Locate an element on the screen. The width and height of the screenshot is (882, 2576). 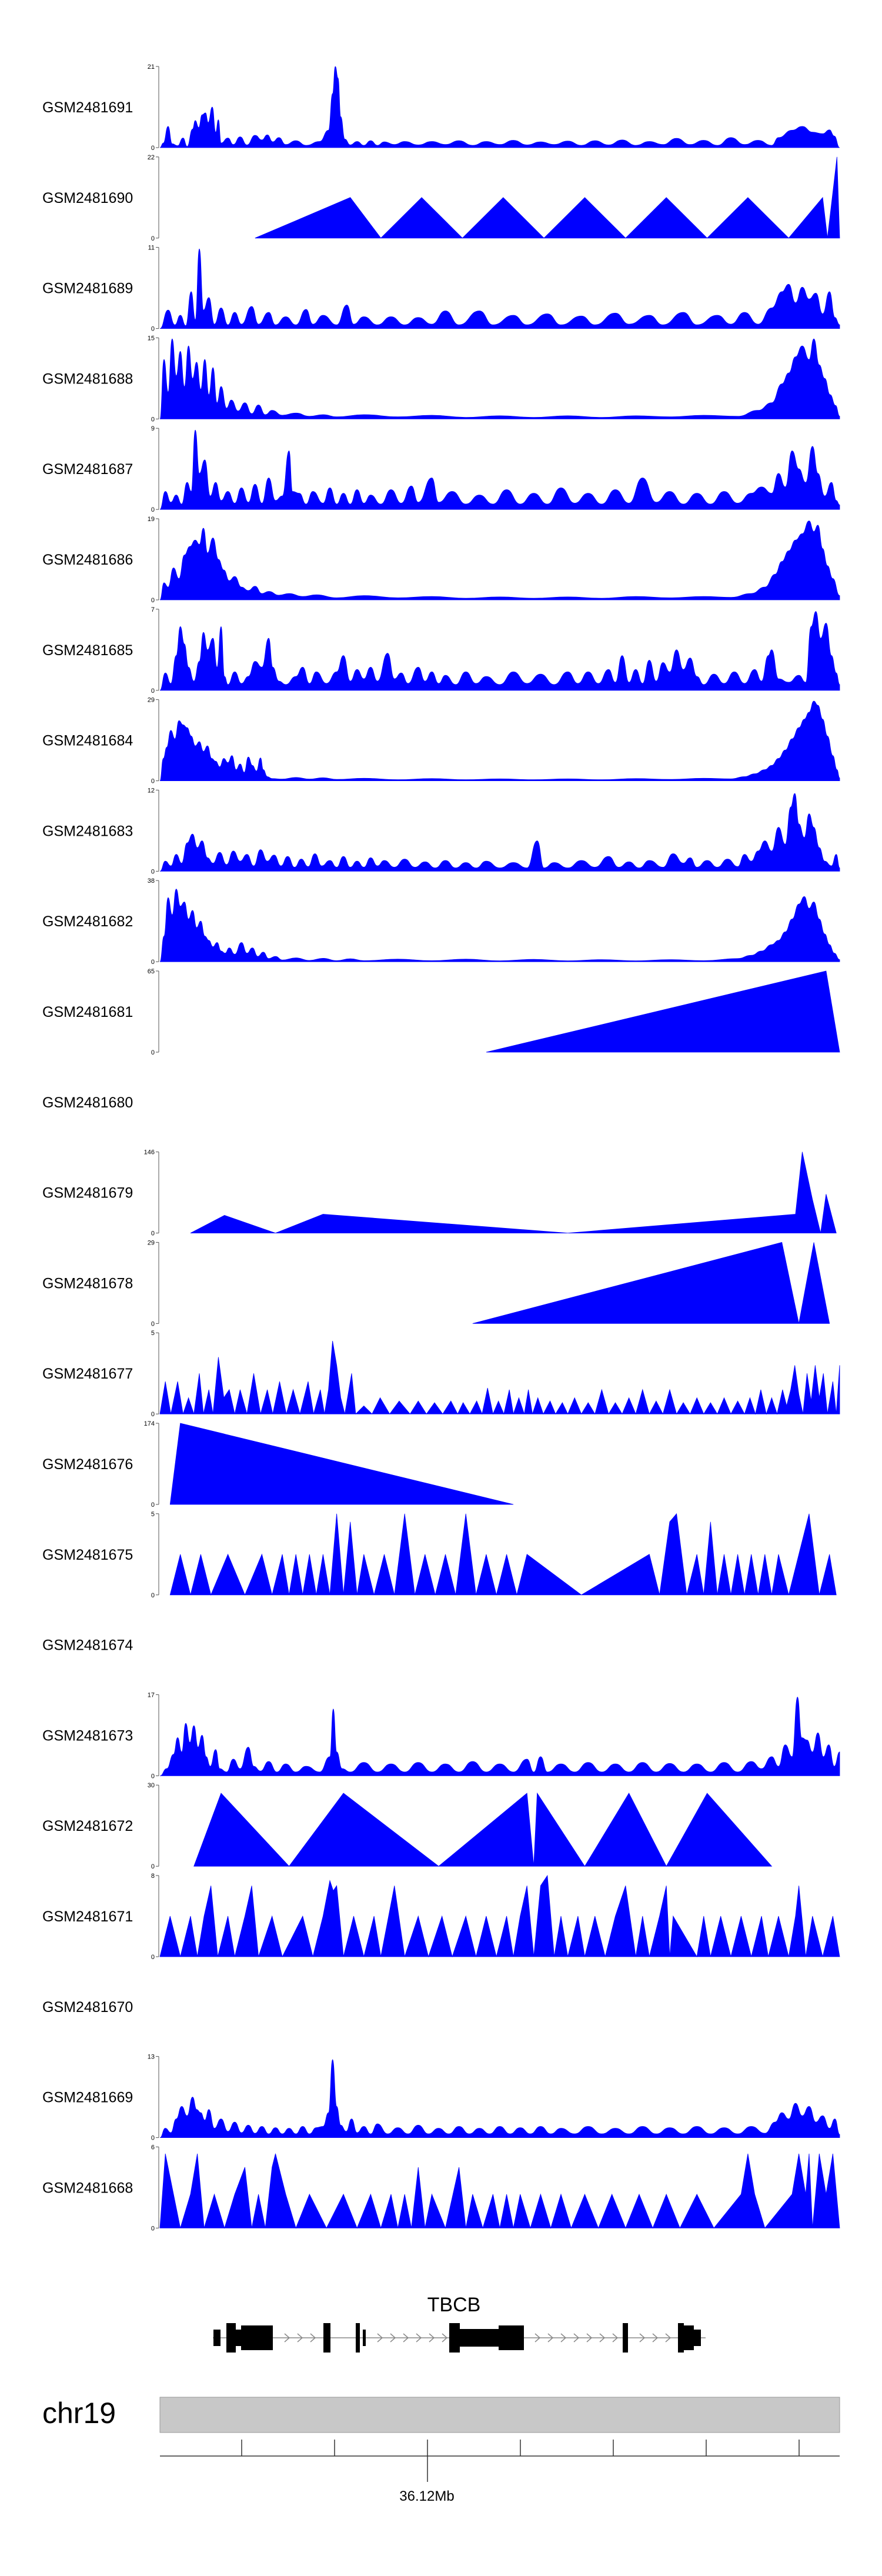
track: GSM2481676 174 0 is located at coordinates (278, 1464).